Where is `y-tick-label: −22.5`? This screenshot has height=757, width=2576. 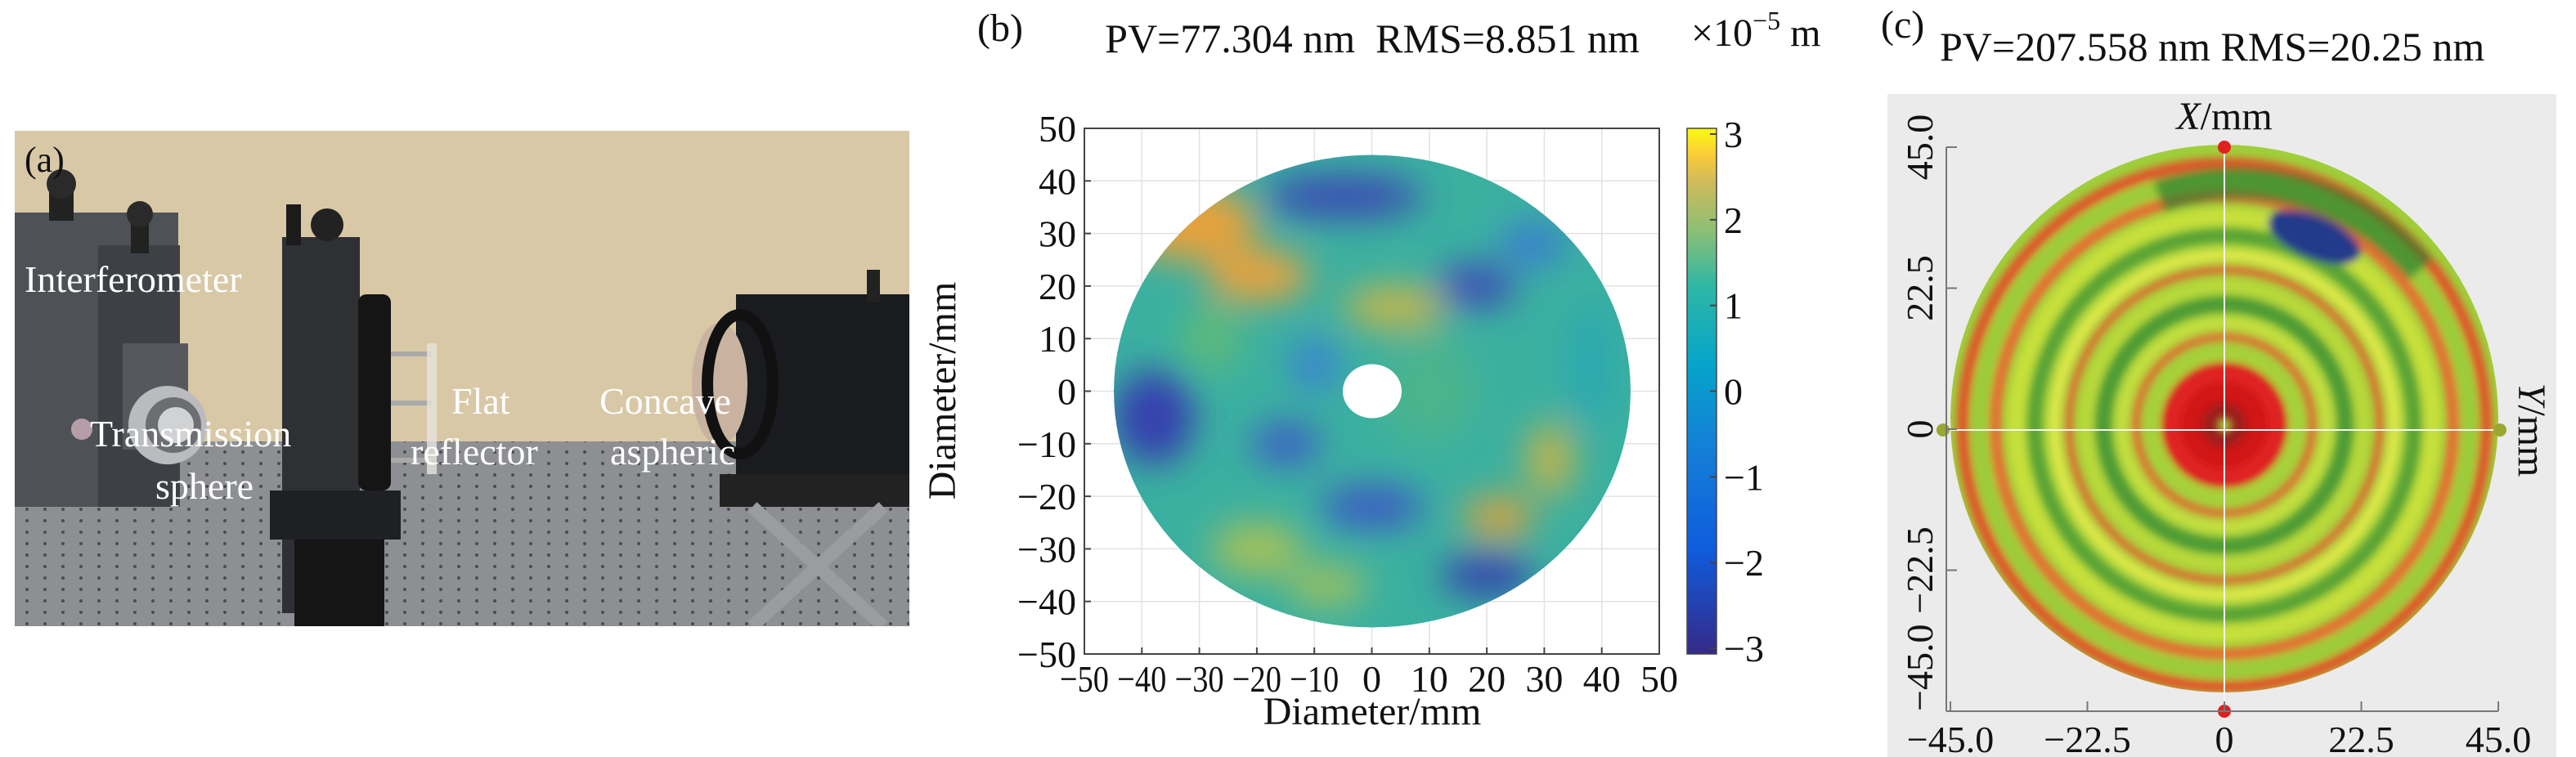
y-tick-label: −22.5 is located at coordinates (1920, 569).